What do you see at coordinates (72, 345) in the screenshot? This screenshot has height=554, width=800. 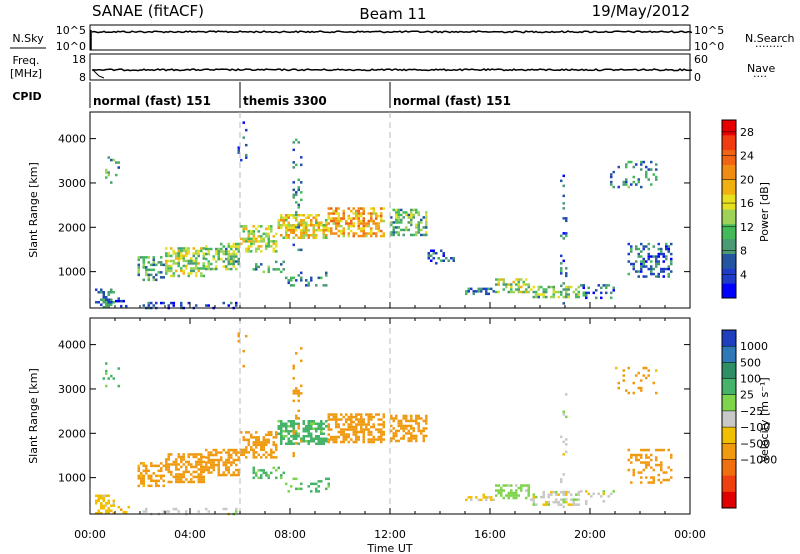 I see `y-tick-label: 4000` at bounding box center [72, 345].